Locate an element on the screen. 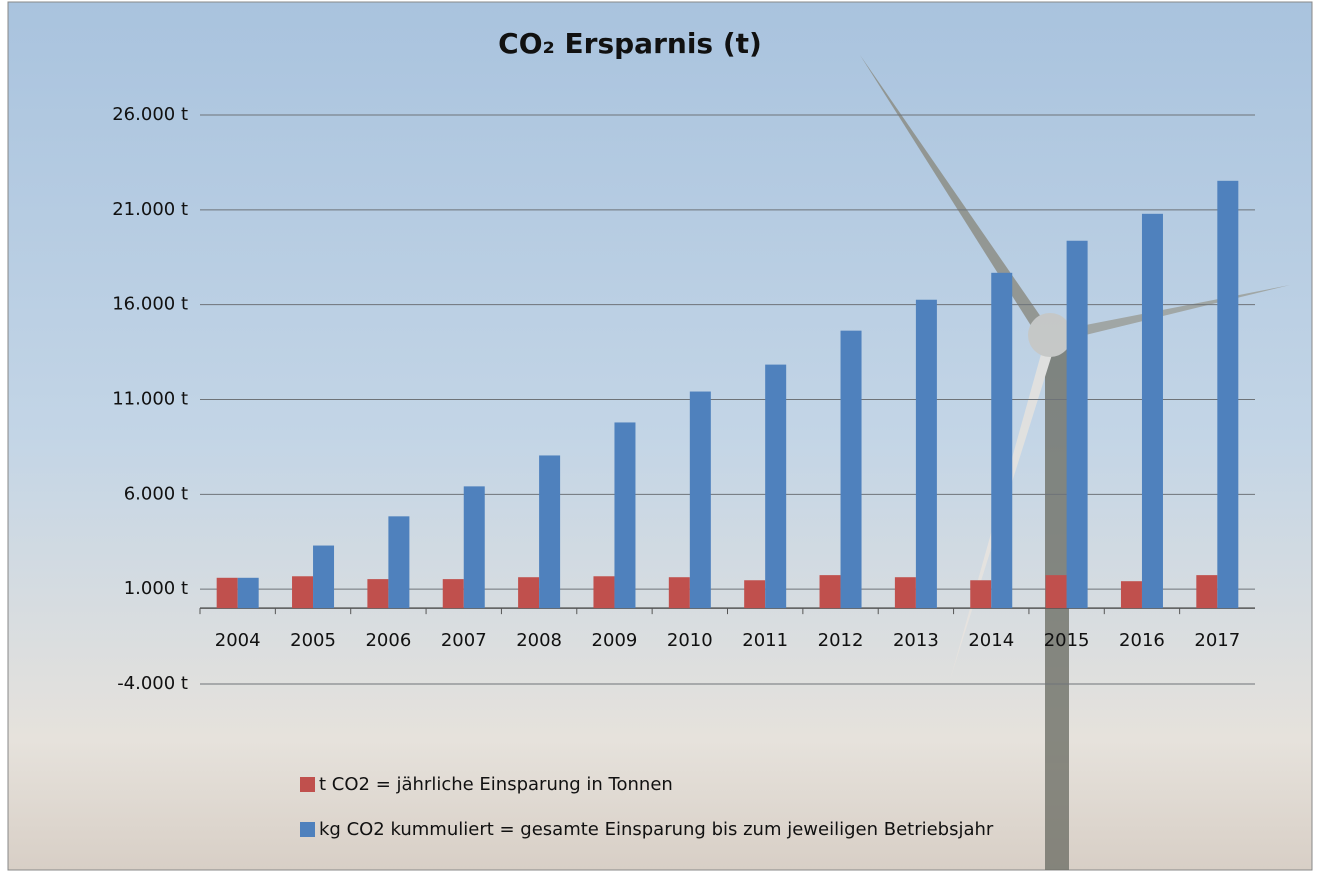 This screenshot has width=1321, height=875. y-tick-label: 21.000 t is located at coordinates (150, 209).